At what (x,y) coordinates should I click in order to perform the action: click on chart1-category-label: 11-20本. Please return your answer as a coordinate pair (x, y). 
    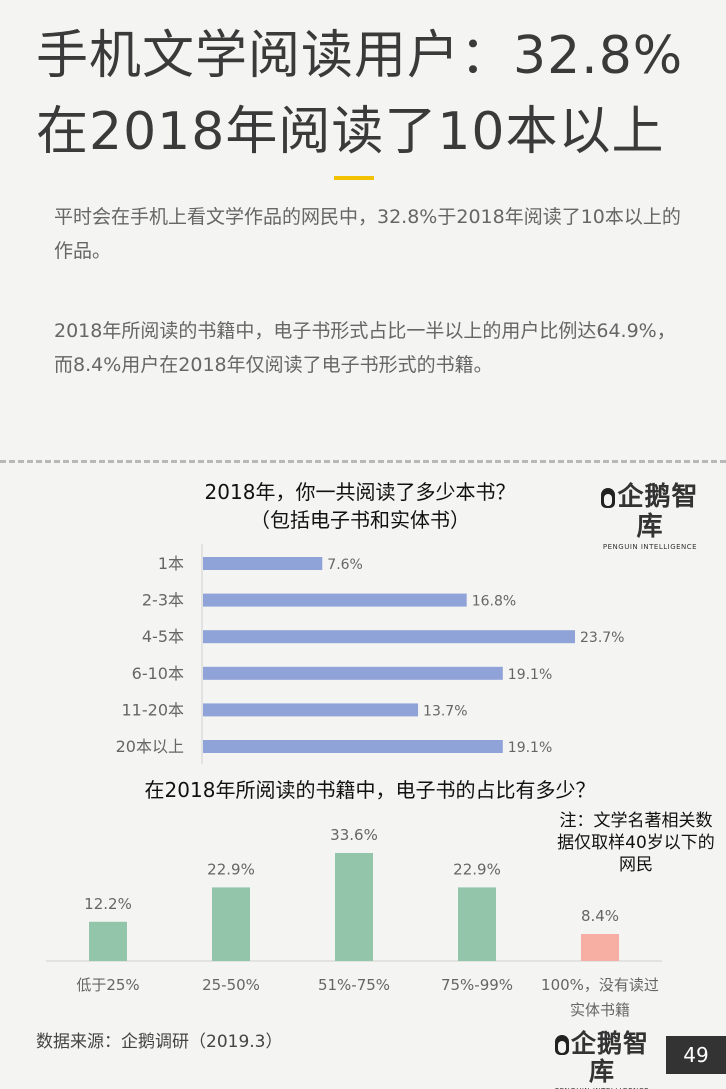
    Looking at the image, I should click on (153, 709).